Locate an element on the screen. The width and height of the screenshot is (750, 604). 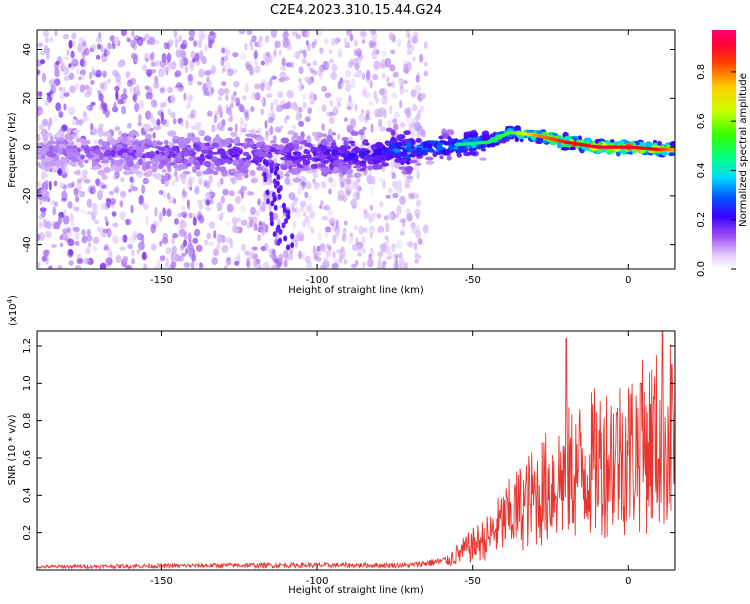
x-tick-label: -50 is located at coordinates (473, 280).